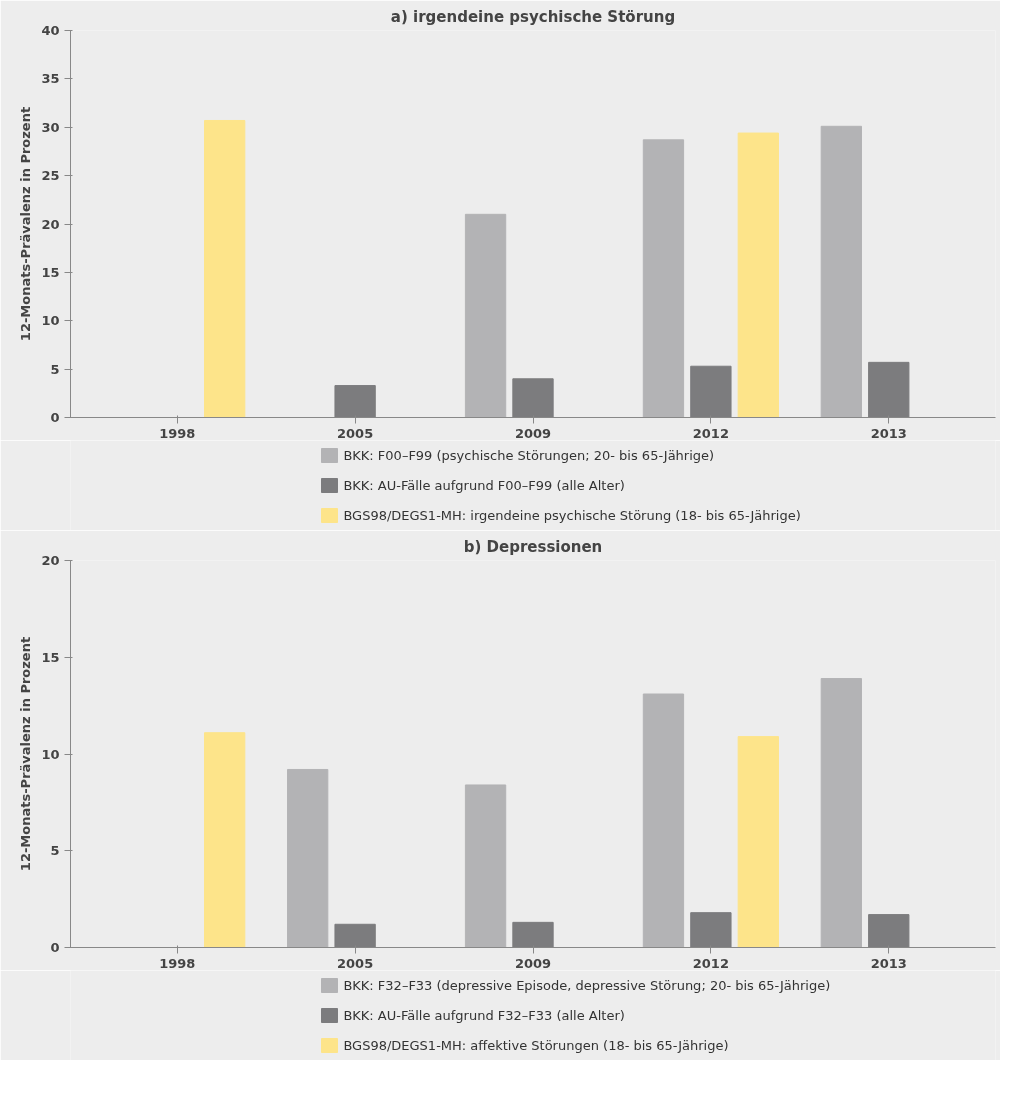 The height and width of the screenshot is (1100, 1016). What do you see at coordinates (529, 455) in the screenshot?
I see `legend-label: BKK: F00–F99 (psychische Störungen; 20- bis 65-Jährige)` at bounding box center [529, 455].